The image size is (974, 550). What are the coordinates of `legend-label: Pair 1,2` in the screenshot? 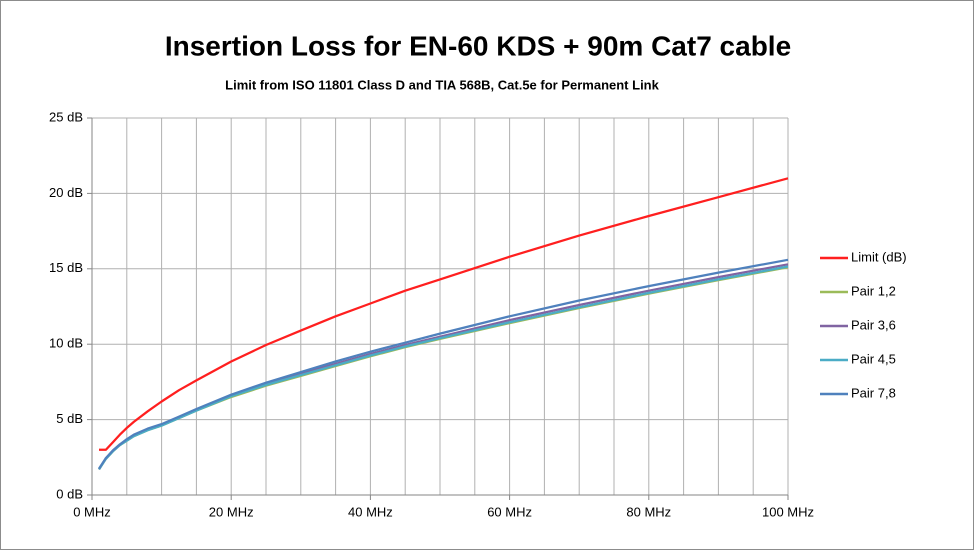 It's located at (873, 290).